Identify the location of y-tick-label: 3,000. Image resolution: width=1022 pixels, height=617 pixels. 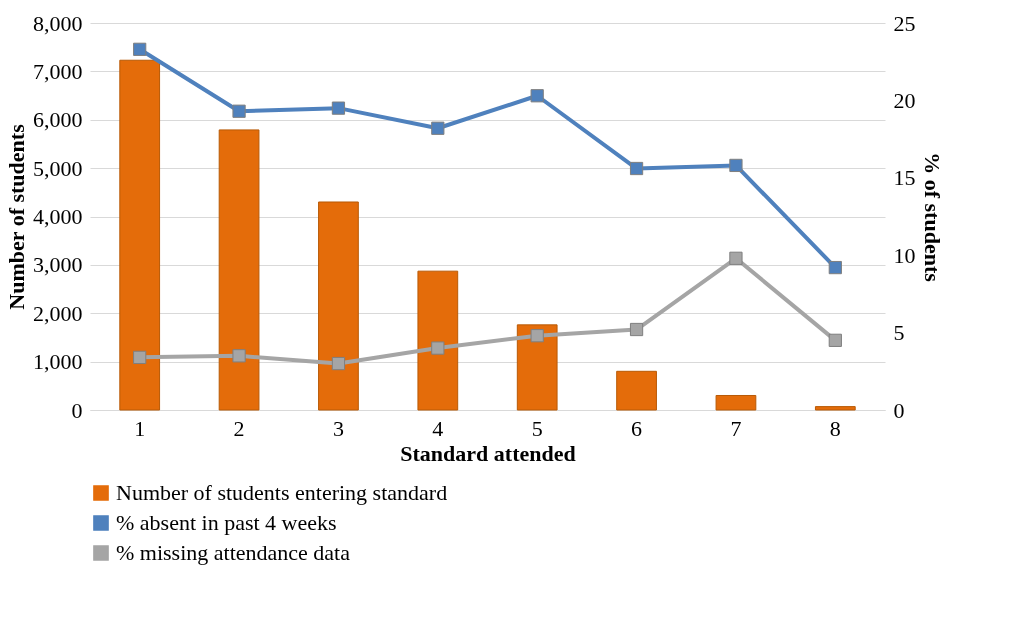
(58, 265).